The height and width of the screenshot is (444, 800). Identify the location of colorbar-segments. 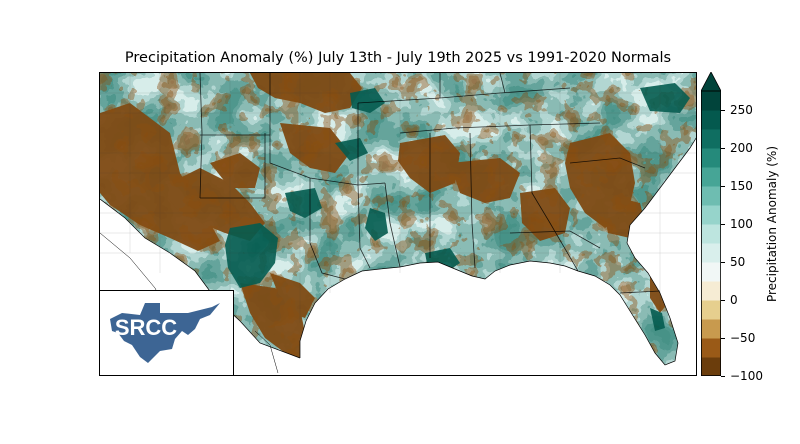
(711, 233).